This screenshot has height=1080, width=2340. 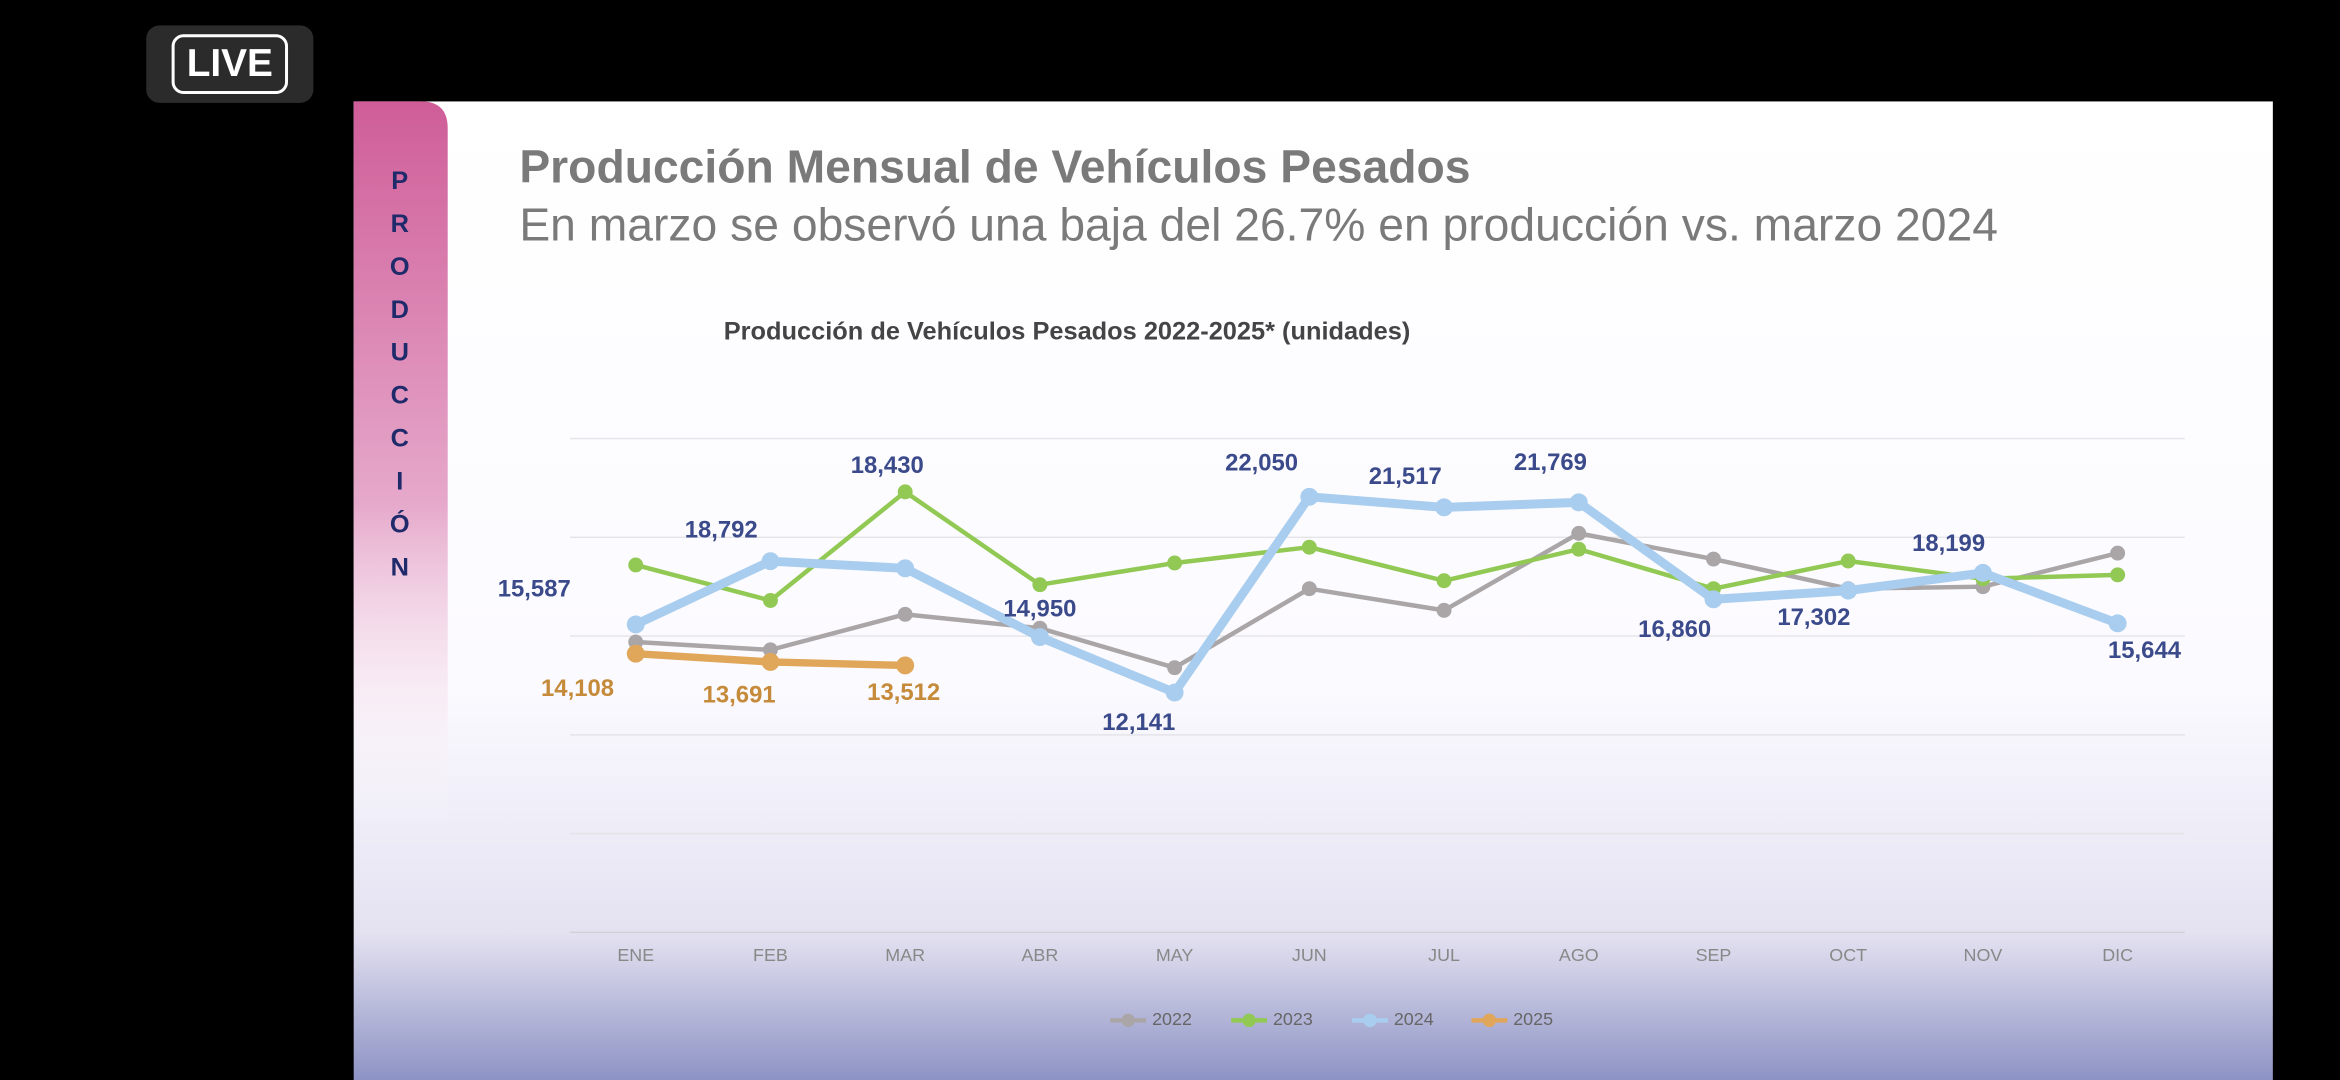 What do you see at coordinates (1138, 722) in the screenshot?
I see `data-label: 12,141` at bounding box center [1138, 722].